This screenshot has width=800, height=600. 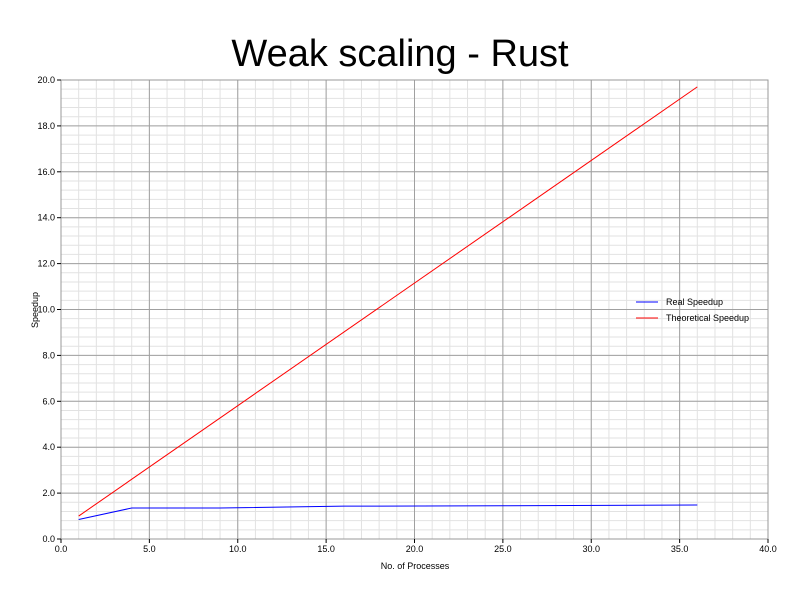 I want to click on y-axis-ticks: 0.0 2.0 4.0 6.0 8.0 10.0 12.0 14.0 16.0 18.0 20.0, so click(x=49, y=309).